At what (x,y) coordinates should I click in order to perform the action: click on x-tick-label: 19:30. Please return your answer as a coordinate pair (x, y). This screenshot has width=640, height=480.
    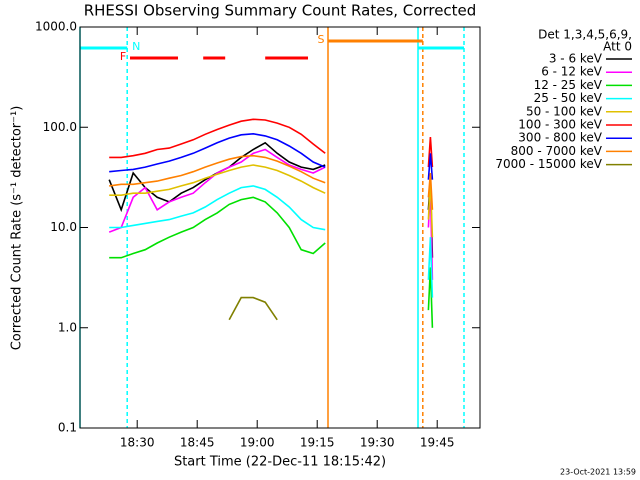
    Looking at the image, I should click on (377, 443).